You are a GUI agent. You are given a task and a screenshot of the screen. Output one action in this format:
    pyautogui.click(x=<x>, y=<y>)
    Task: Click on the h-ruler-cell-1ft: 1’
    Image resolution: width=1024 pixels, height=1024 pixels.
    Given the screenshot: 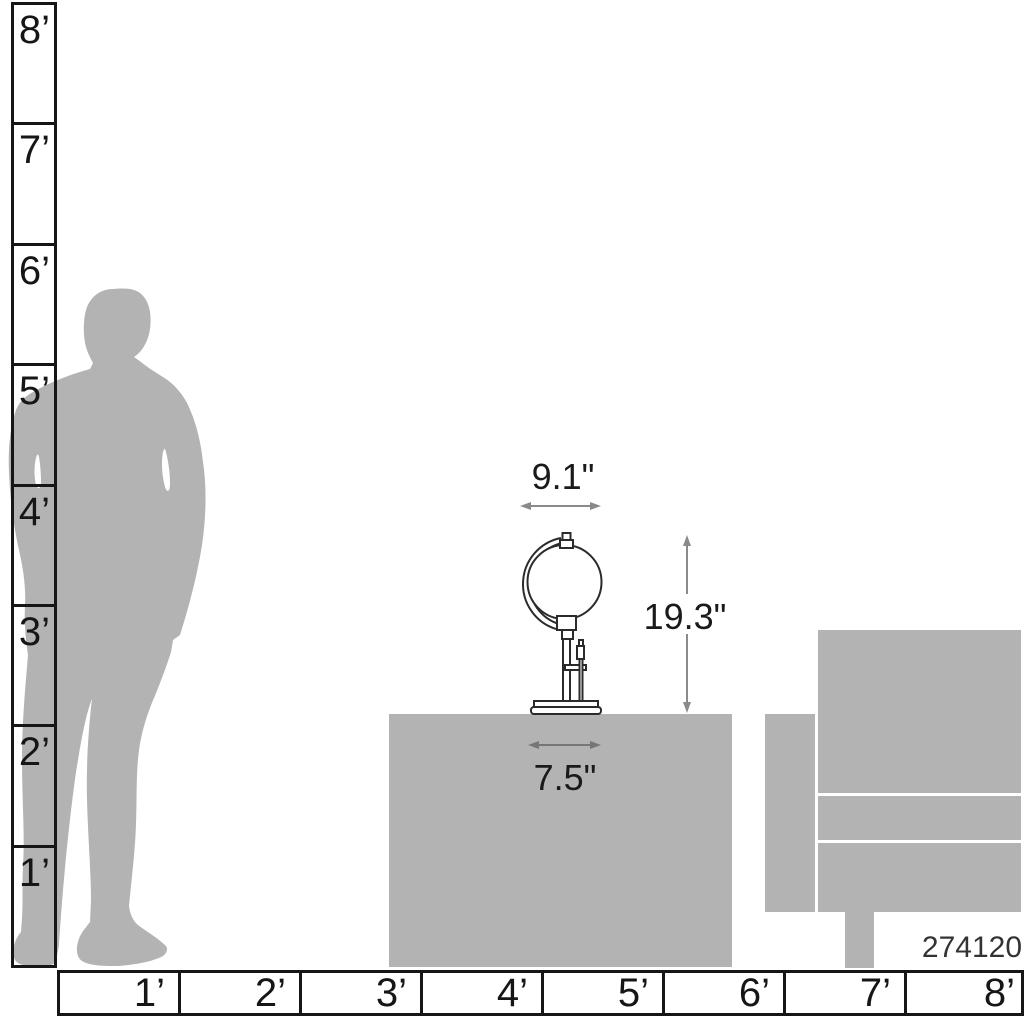 What is the action you would take?
    pyautogui.click(x=120, y=993)
    